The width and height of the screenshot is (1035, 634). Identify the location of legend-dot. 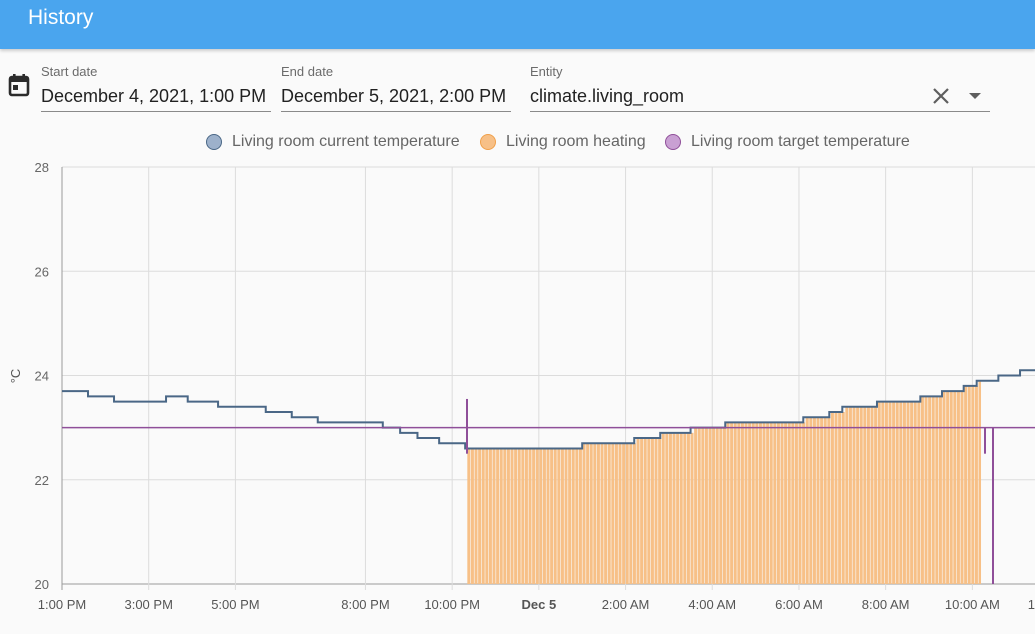
(673, 142).